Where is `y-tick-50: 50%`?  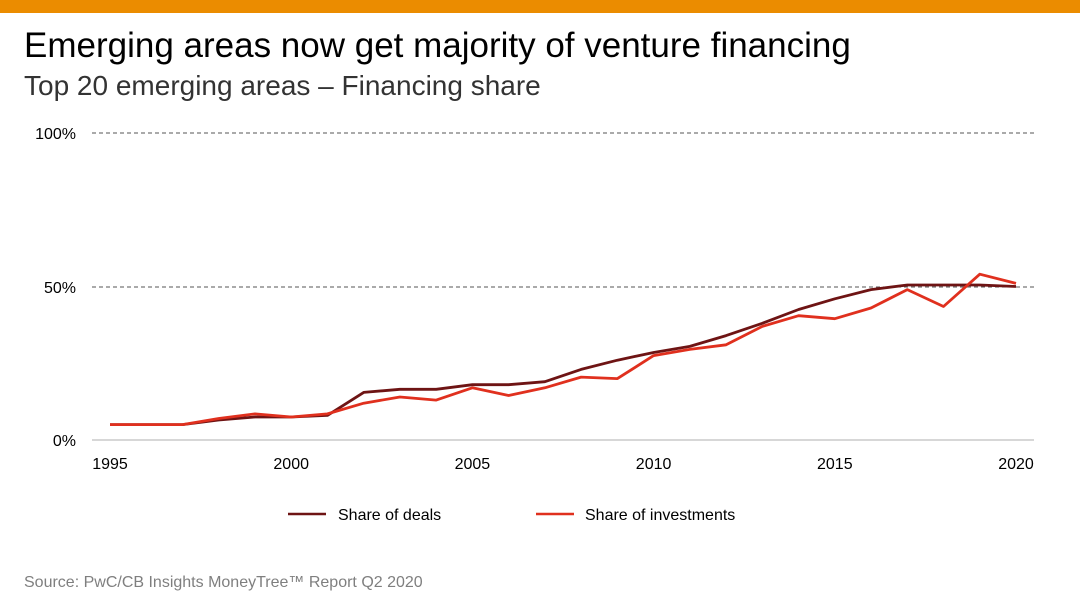
y-tick-50: 50% is located at coordinates (60, 288).